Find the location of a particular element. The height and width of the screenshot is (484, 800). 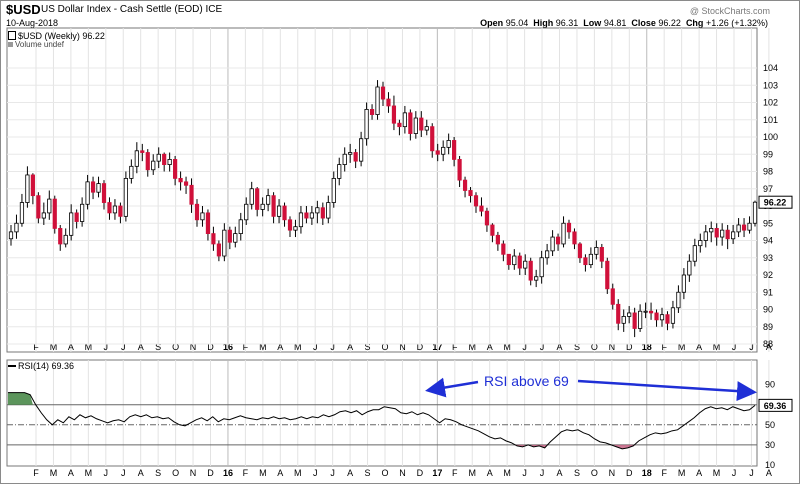

close-value: 96.22 is located at coordinates (669, 23).